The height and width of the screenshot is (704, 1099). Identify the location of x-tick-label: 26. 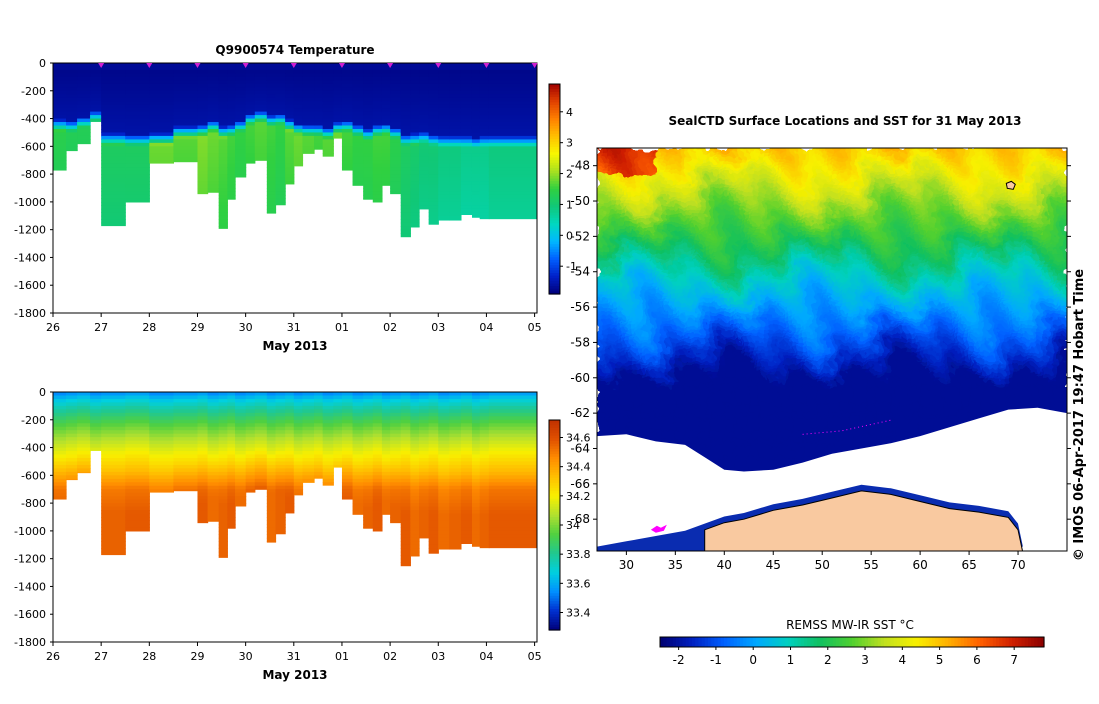
(53, 327).